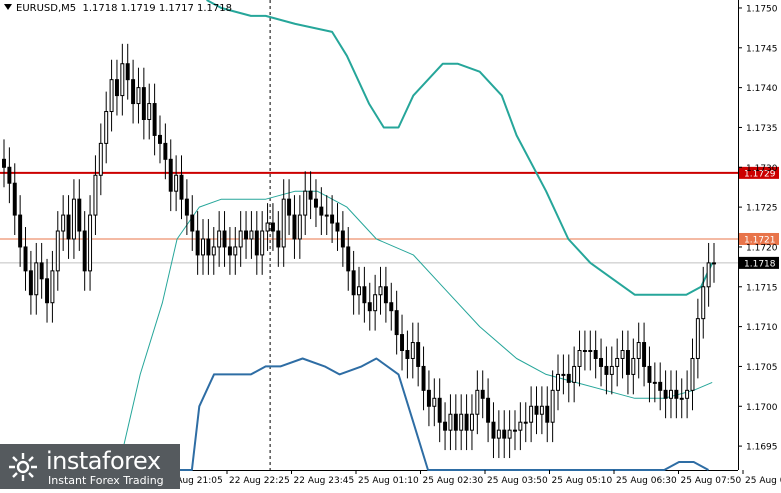 This screenshot has width=781, height=493. I want to click on price-level-box, so click(759, 172).